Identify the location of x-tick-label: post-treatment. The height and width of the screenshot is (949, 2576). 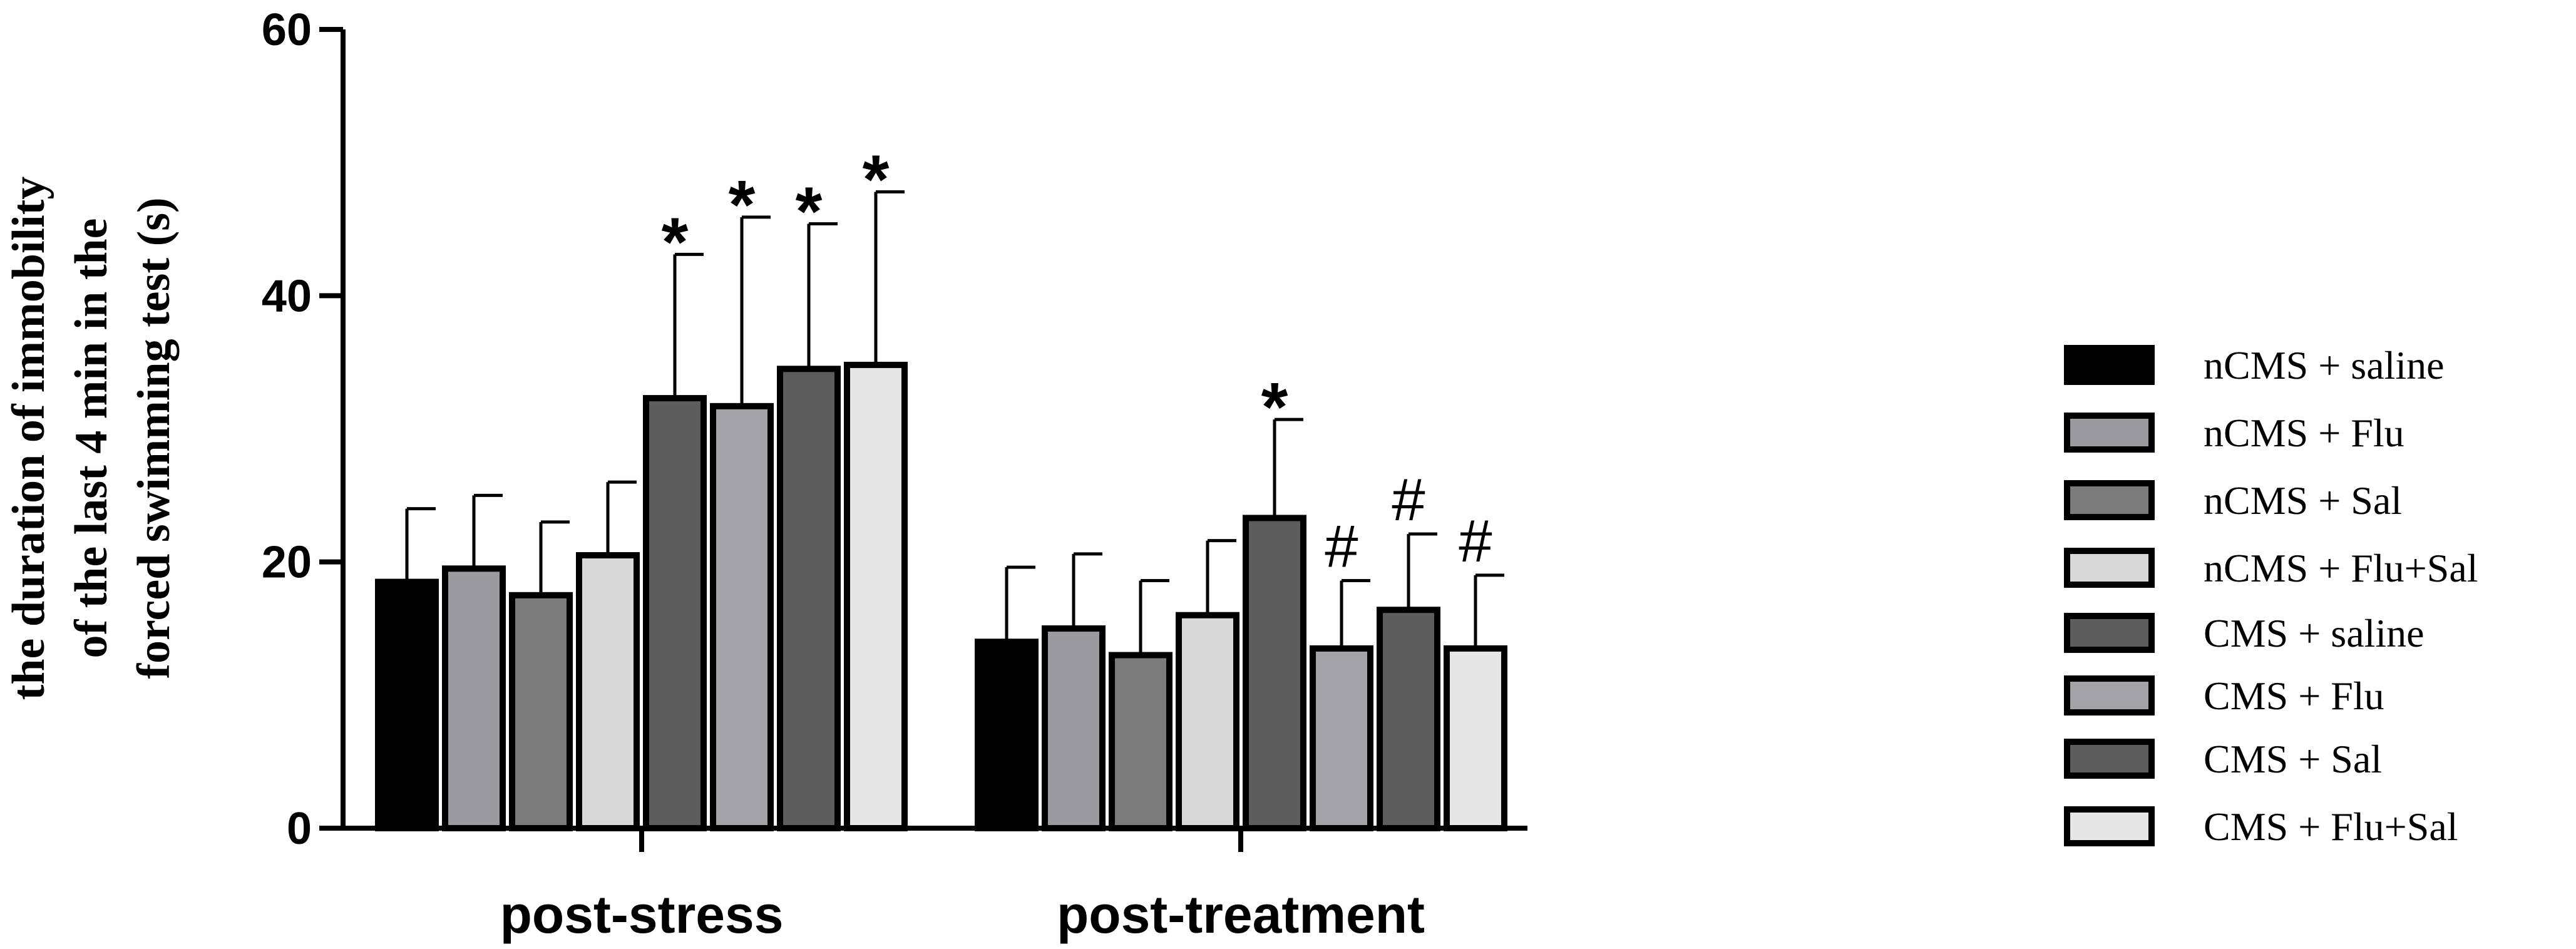
(1241, 915).